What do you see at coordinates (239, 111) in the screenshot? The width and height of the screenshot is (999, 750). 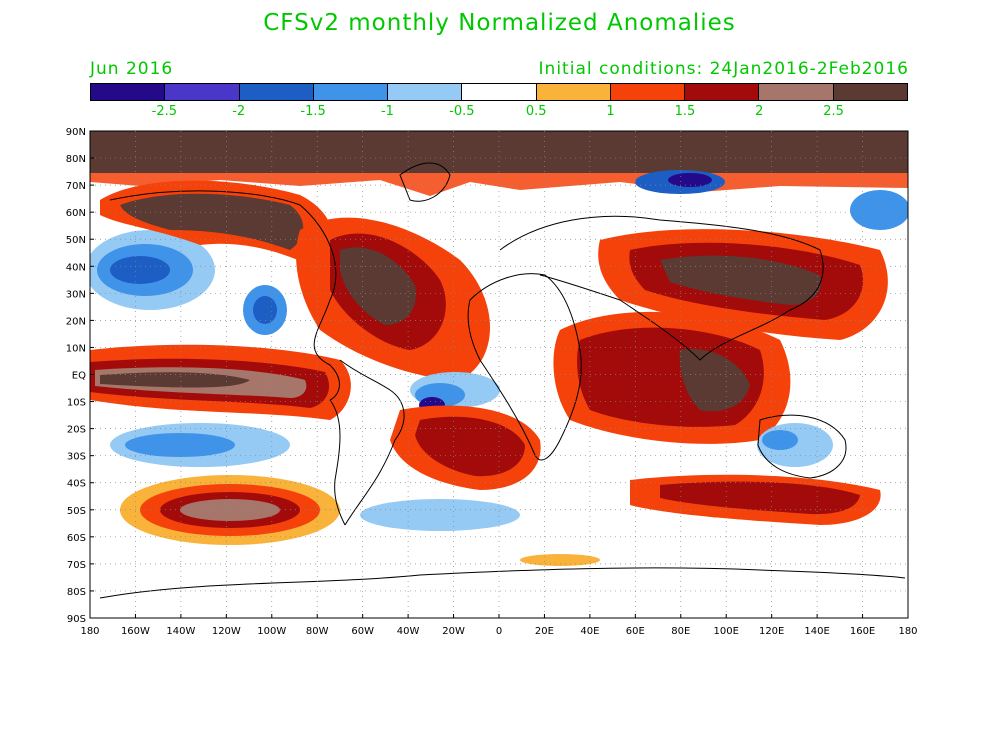 I see `colorbar-level-label: -2` at bounding box center [239, 111].